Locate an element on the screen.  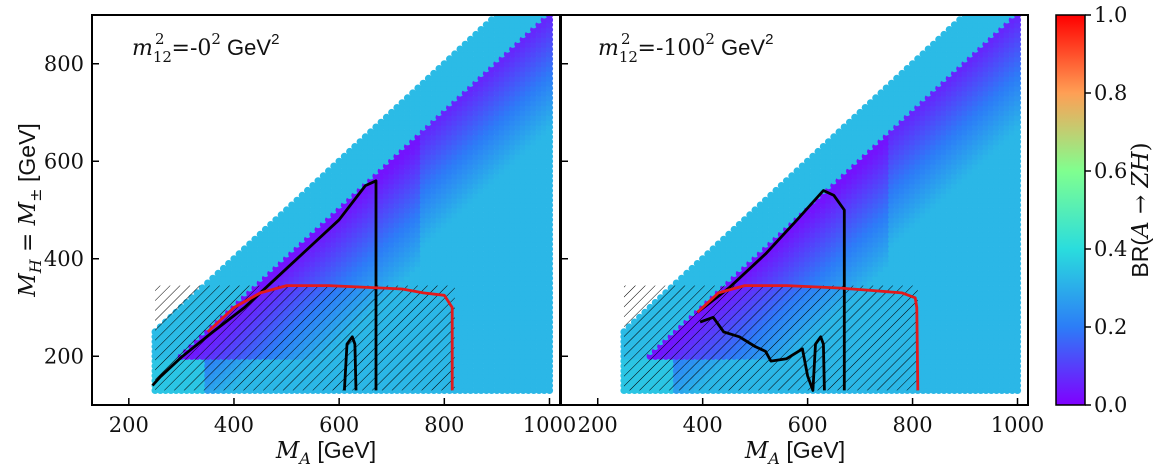
y-tick-label: 200 is located at coordinates (64, 356).